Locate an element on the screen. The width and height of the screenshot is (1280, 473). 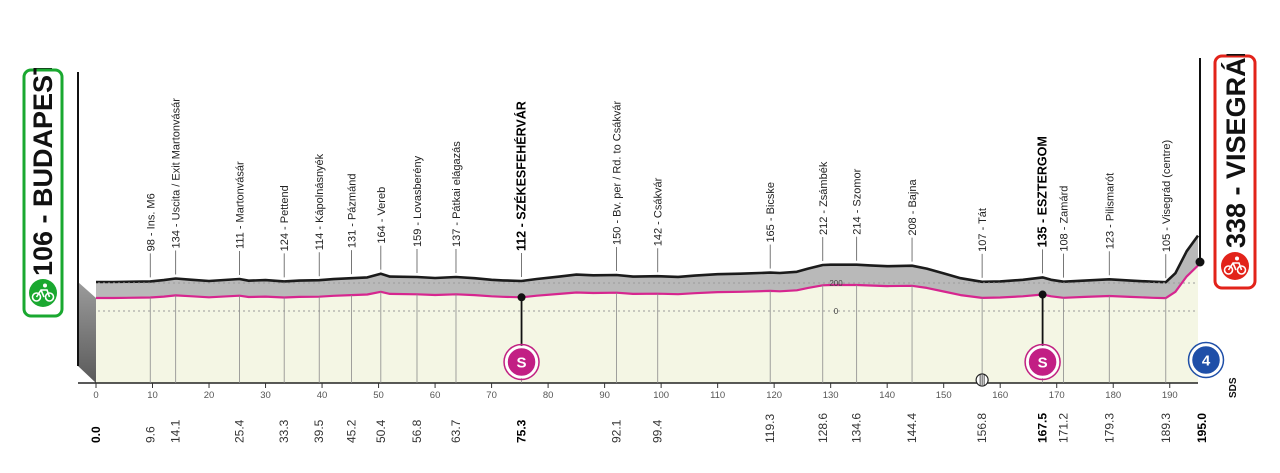
finish-km-label: 195.0 is located at coordinates (1202, 428).